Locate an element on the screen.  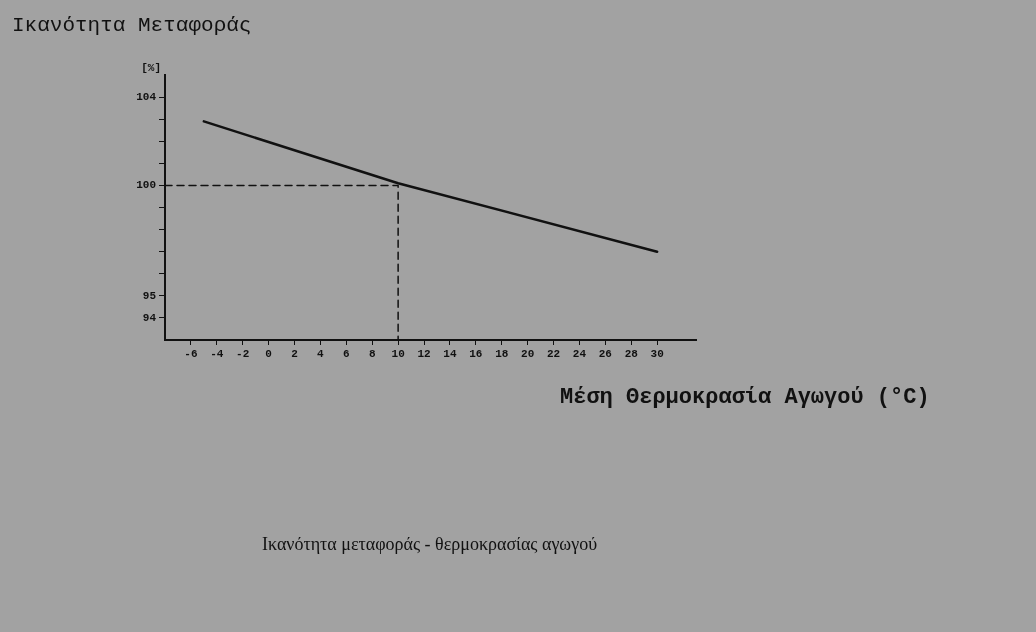
x-tick-label: -2 is located at coordinates (243, 354).